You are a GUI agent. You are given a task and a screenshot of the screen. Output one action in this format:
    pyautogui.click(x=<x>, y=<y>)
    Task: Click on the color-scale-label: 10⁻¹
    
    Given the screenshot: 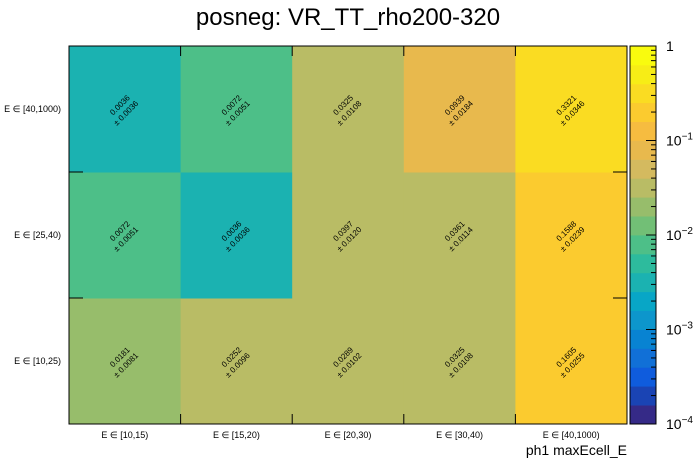 What is the action you would take?
    pyautogui.click(x=679, y=140)
    